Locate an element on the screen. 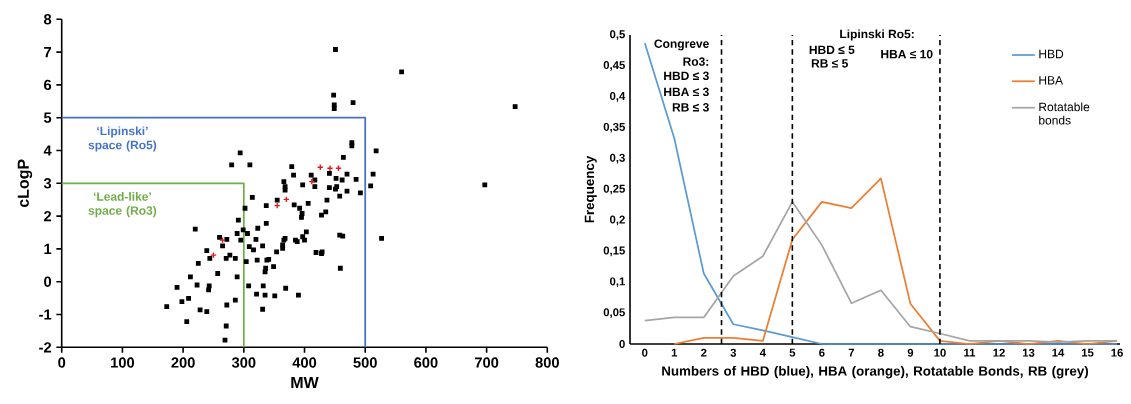 The width and height of the screenshot is (1131, 404). x-tick-label: 100 is located at coordinates (123, 362).